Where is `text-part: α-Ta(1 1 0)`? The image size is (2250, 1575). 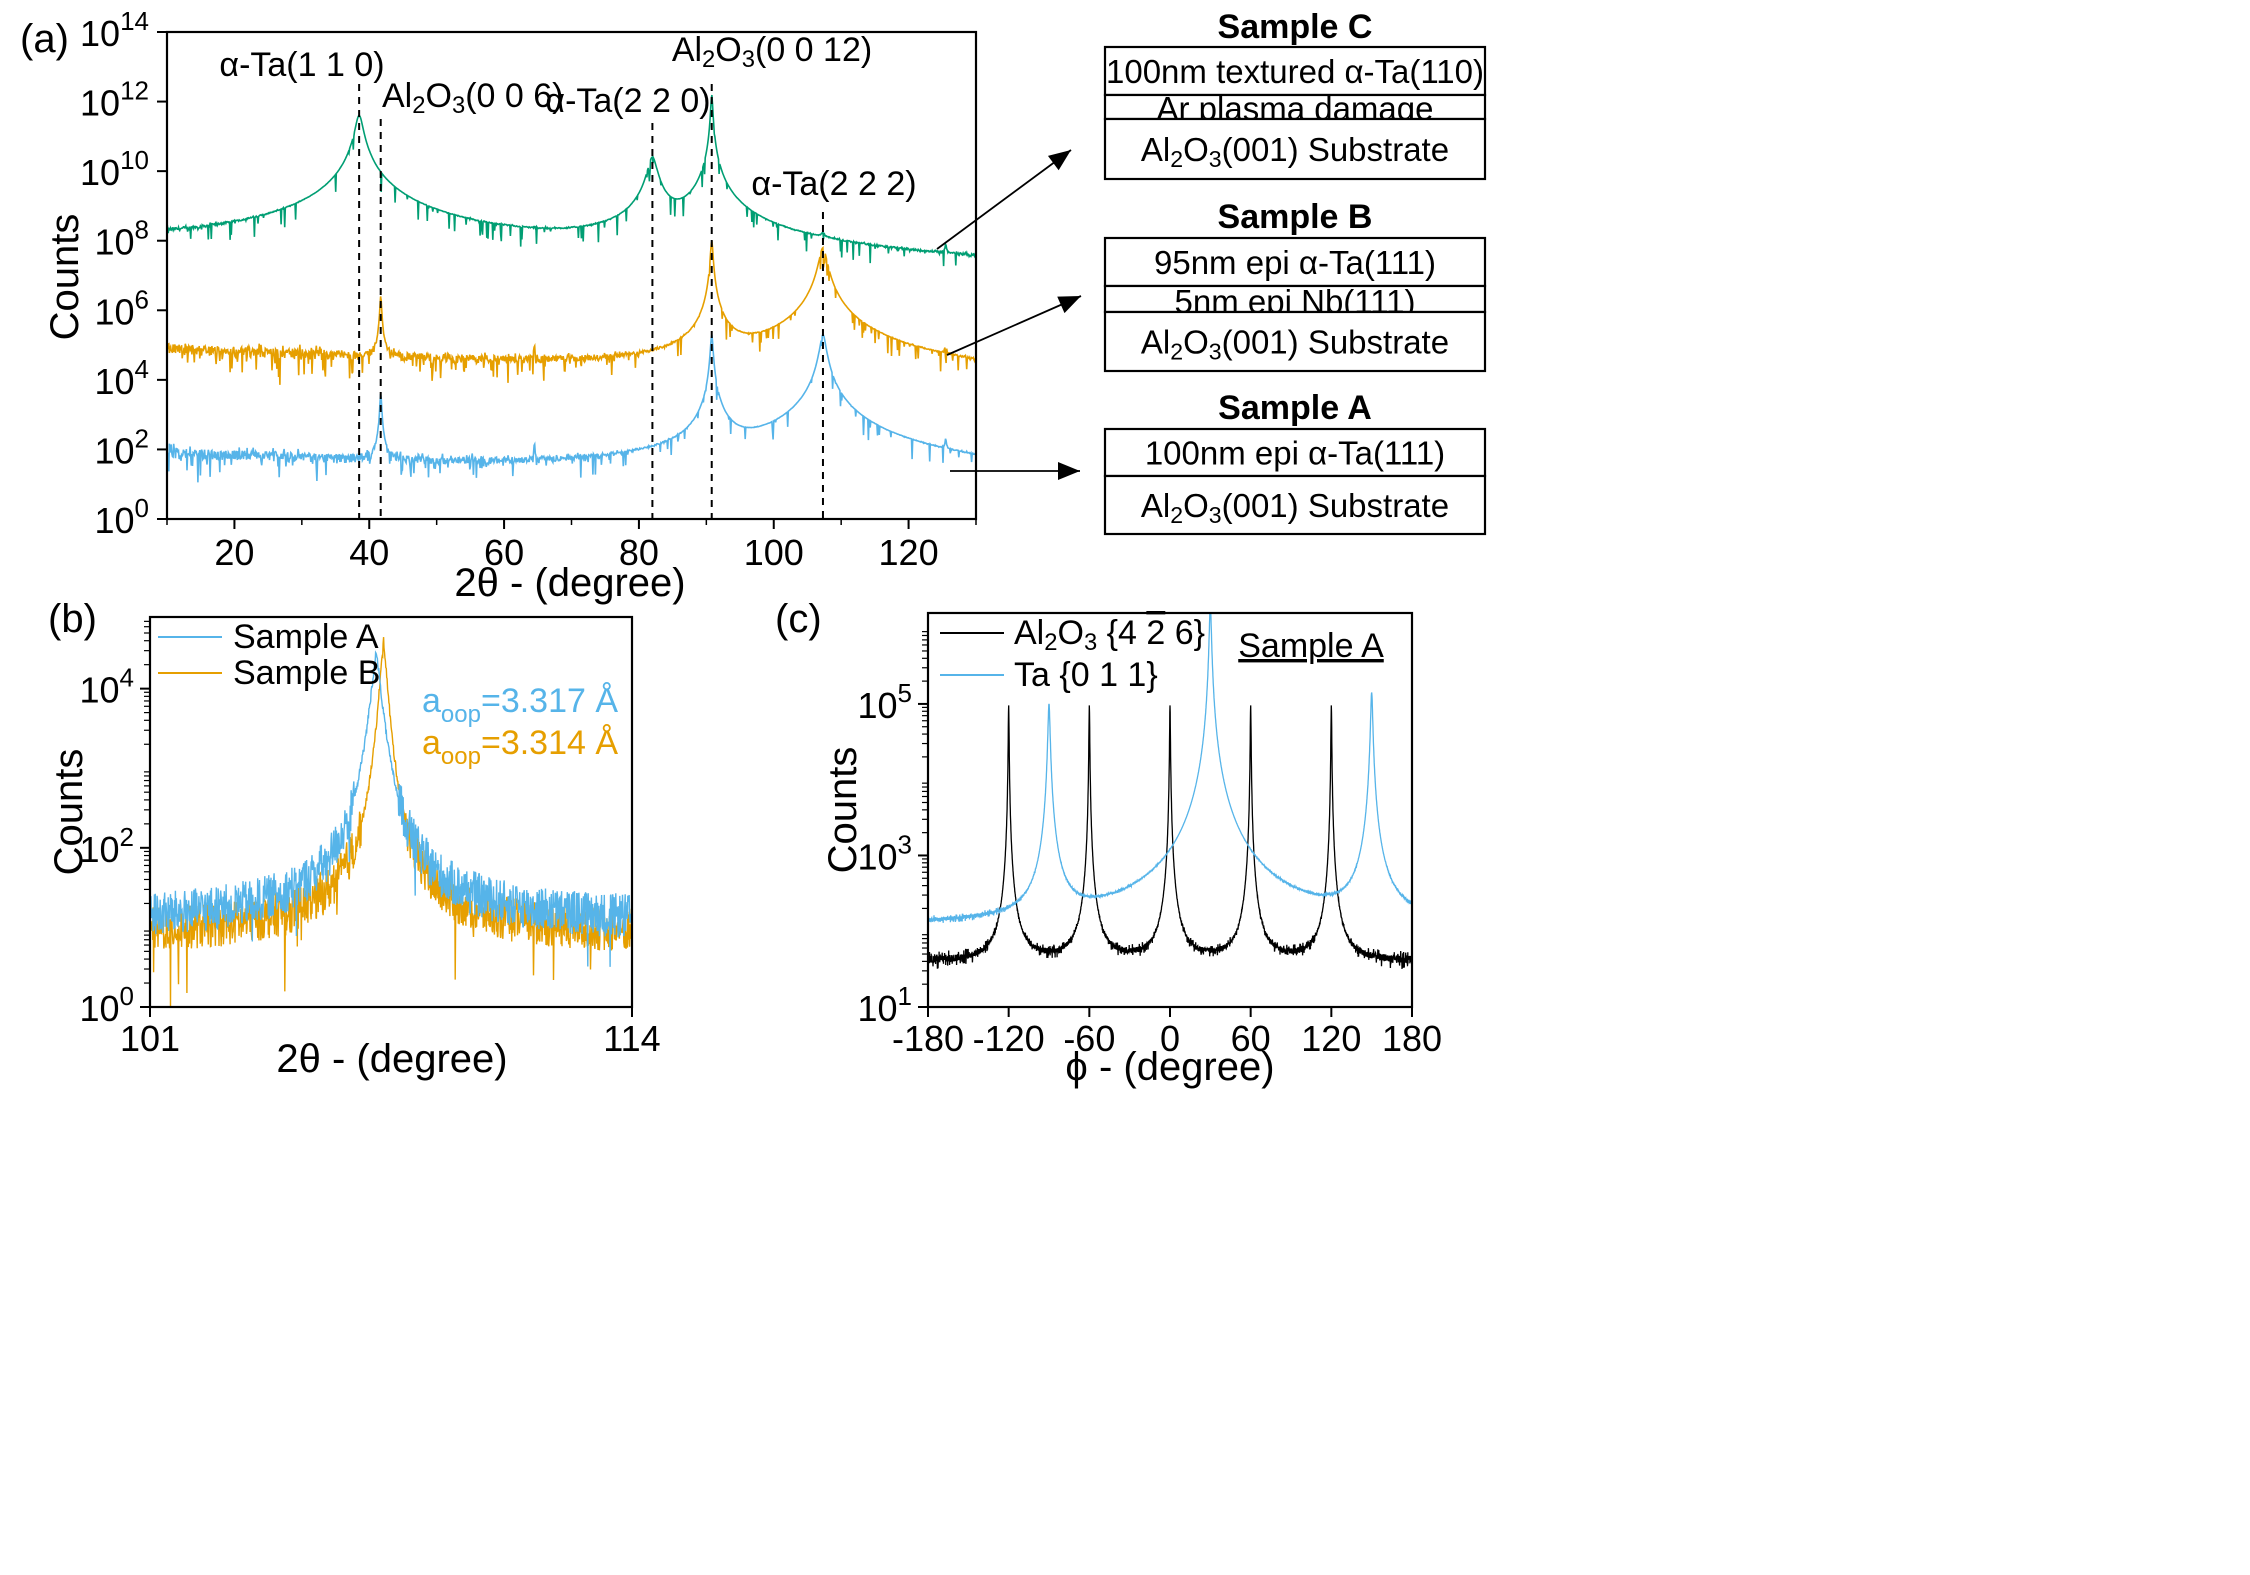 text-part: α-Ta(1 1 0) is located at coordinates (301, 65).